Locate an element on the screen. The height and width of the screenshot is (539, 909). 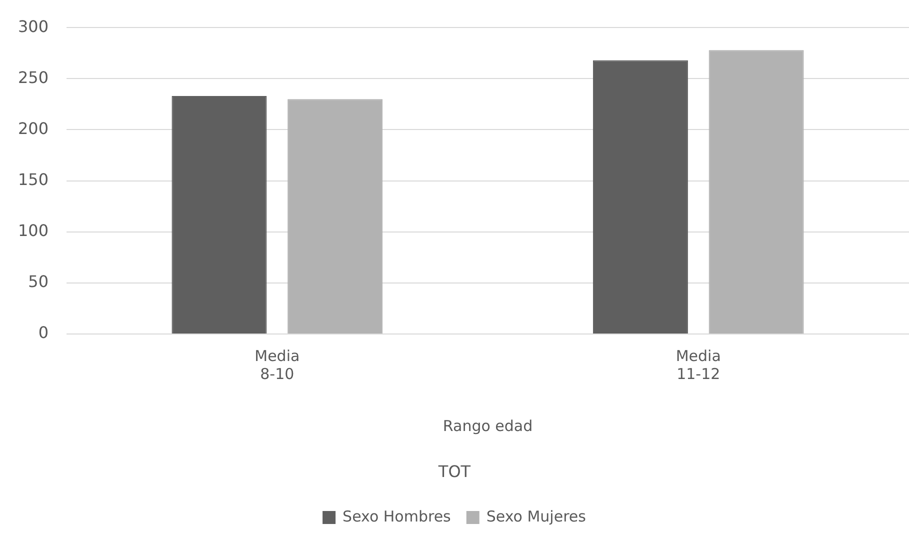
x-tick-label: Media 11-12 is located at coordinates (698, 364).